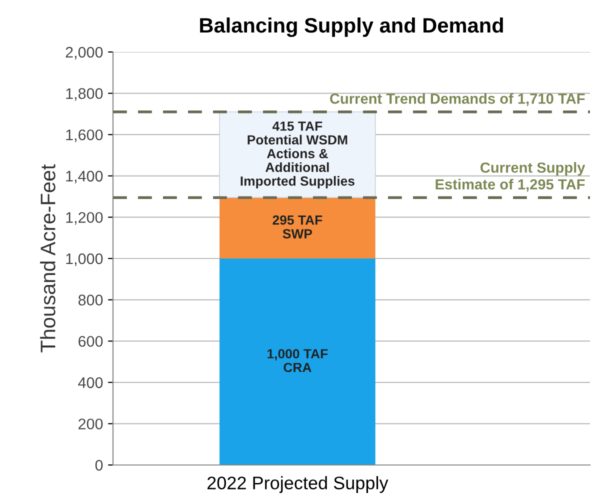 The width and height of the screenshot is (595, 504). I want to click on y-tick-label: 1,600, so click(84, 135).